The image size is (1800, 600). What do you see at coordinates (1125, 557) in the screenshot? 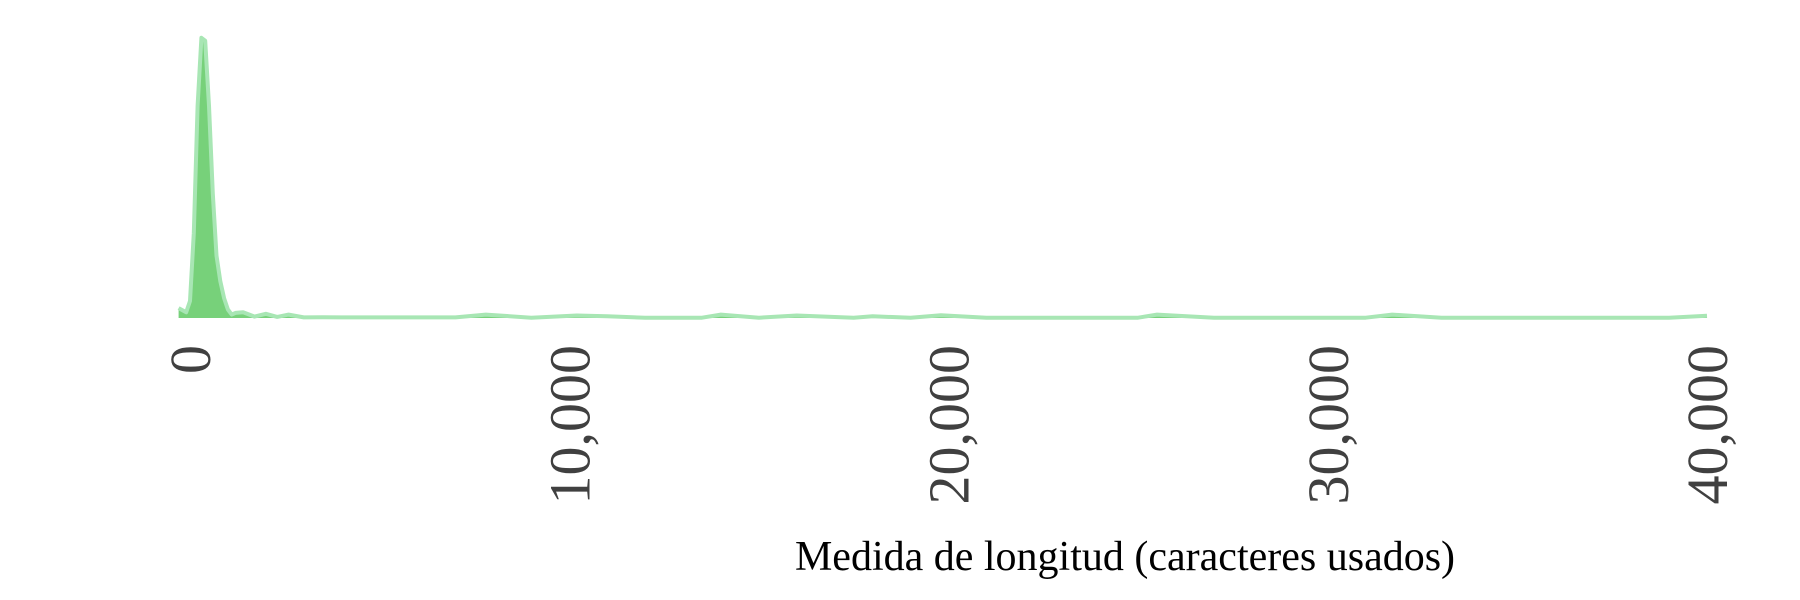
I see `x-axis-label: Medida de longitud (caracteres usados)` at bounding box center [1125, 557].